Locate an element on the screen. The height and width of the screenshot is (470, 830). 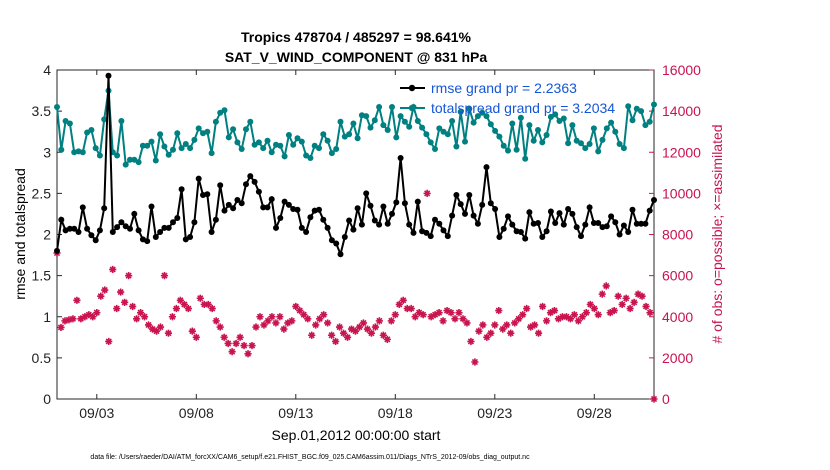
y-axis-right: 0 2000 4000 6000 8000 10000 12000 14000 16000 is located at coordinates (675, 234).